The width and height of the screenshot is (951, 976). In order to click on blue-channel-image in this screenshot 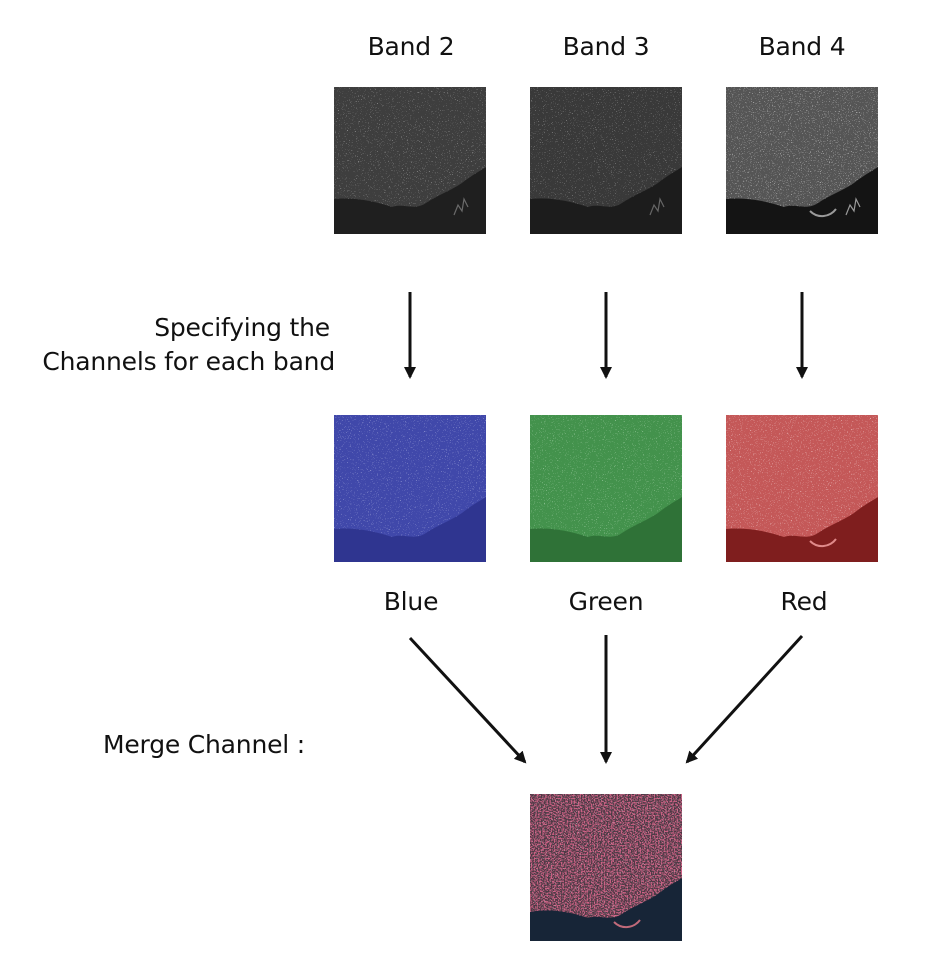, I will do `click(410, 488)`.